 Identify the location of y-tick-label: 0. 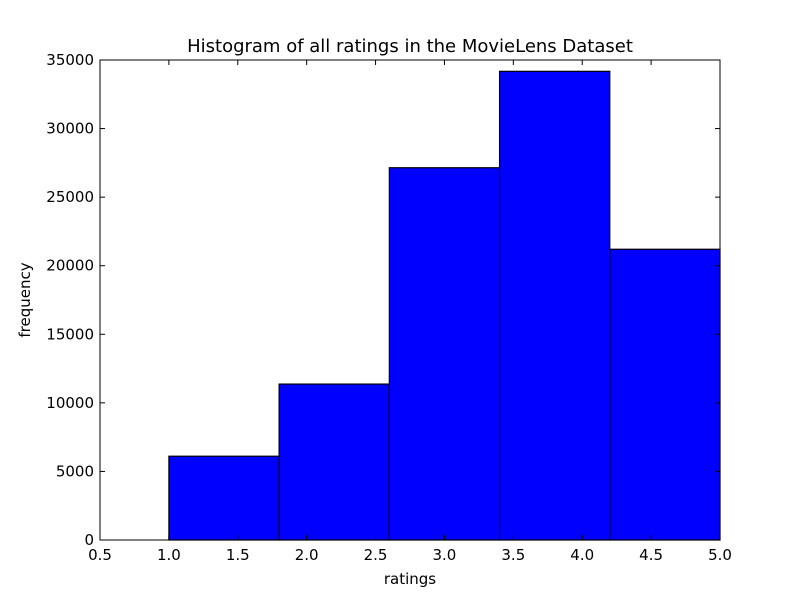
(89, 540).